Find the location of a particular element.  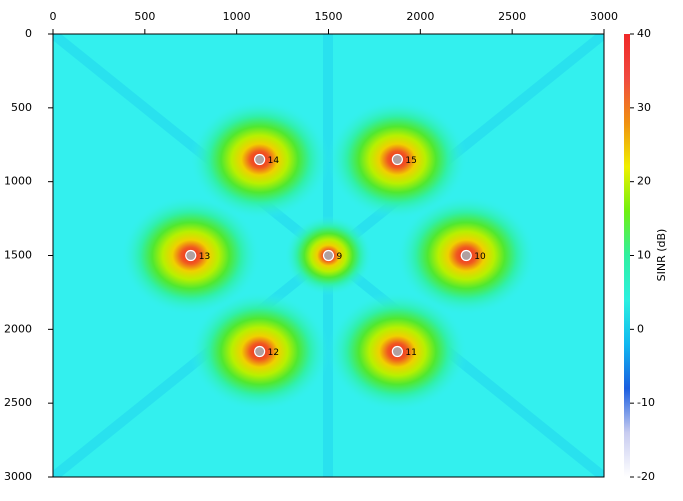

x-tick-label: 1500 is located at coordinates (329, 16).